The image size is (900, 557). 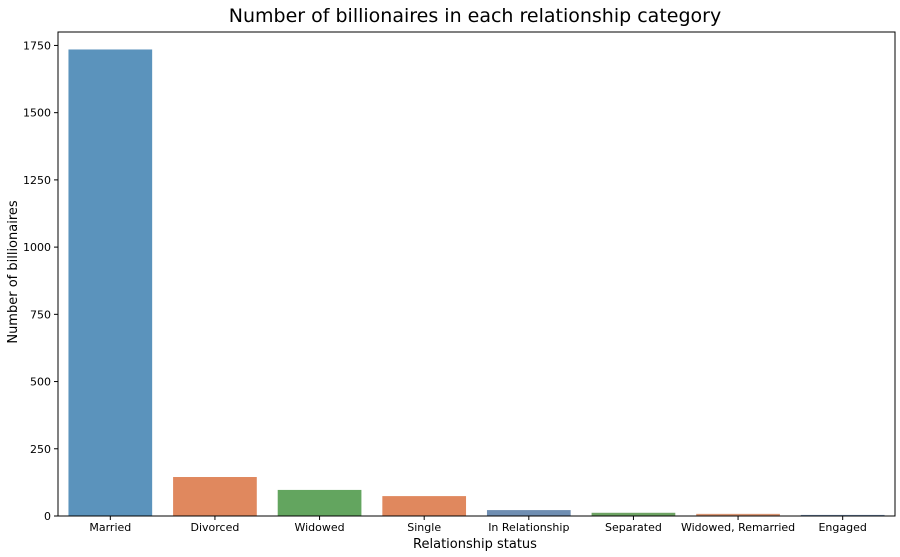 What do you see at coordinates (528, 527) in the screenshot?
I see `x-tick-label: In Relationship` at bounding box center [528, 527].